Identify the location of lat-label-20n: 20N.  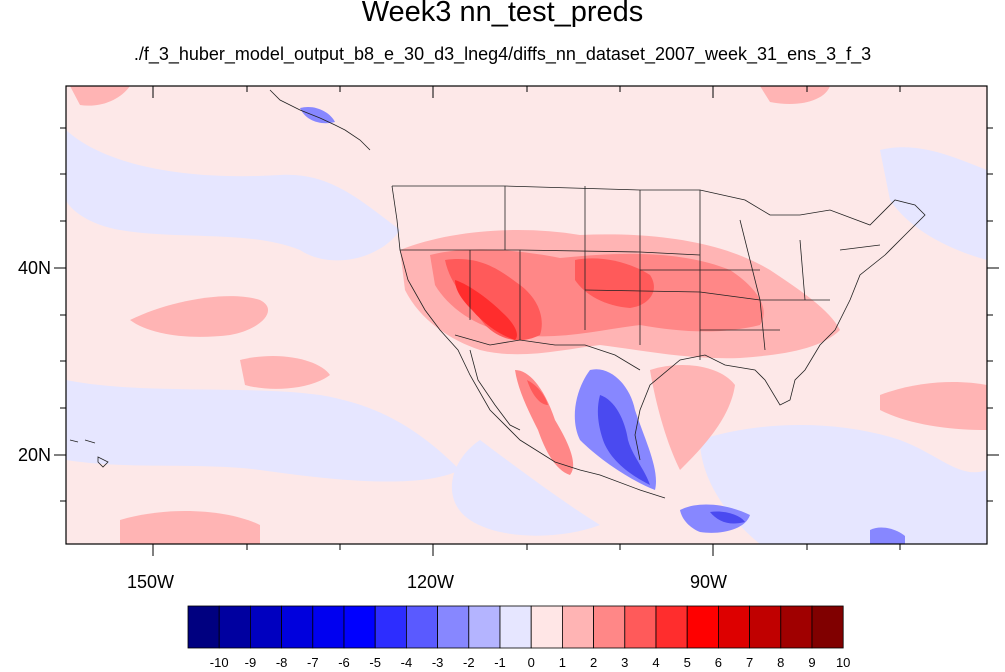
(35, 455).